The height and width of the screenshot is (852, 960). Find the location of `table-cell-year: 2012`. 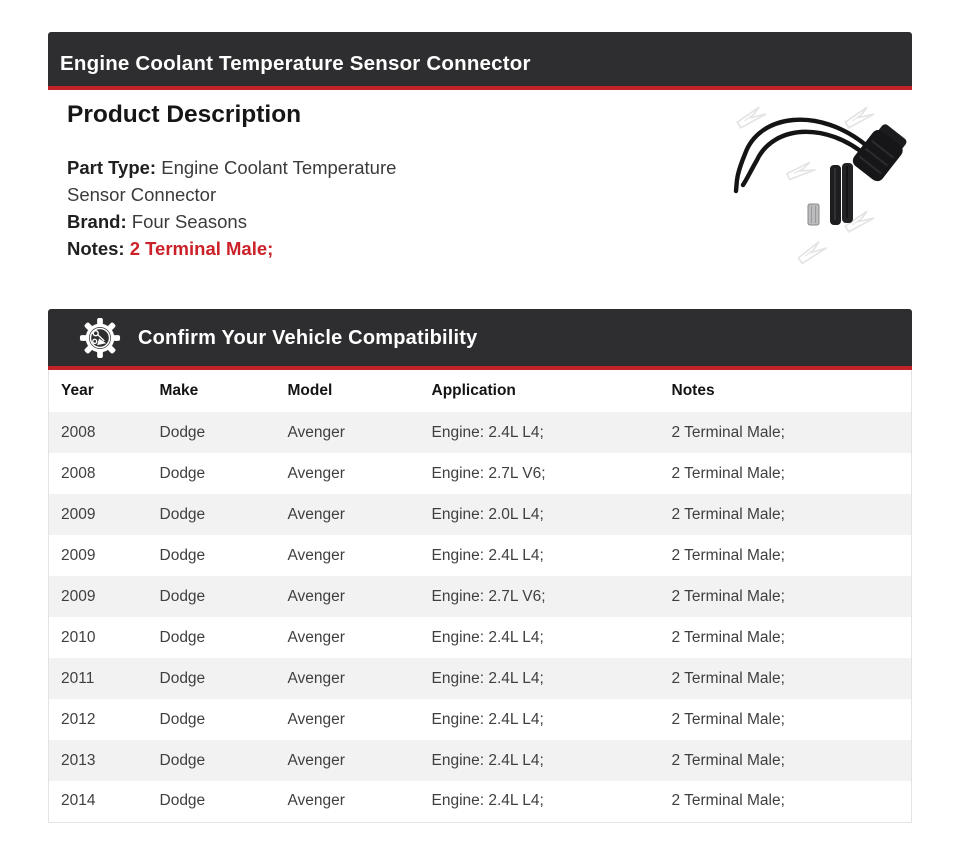

table-cell-year: 2012 is located at coordinates (78, 719).